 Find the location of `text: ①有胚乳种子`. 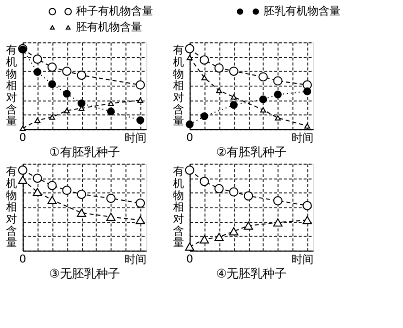

text: ①有胚乳种子 is located at coordinates (84, 151).